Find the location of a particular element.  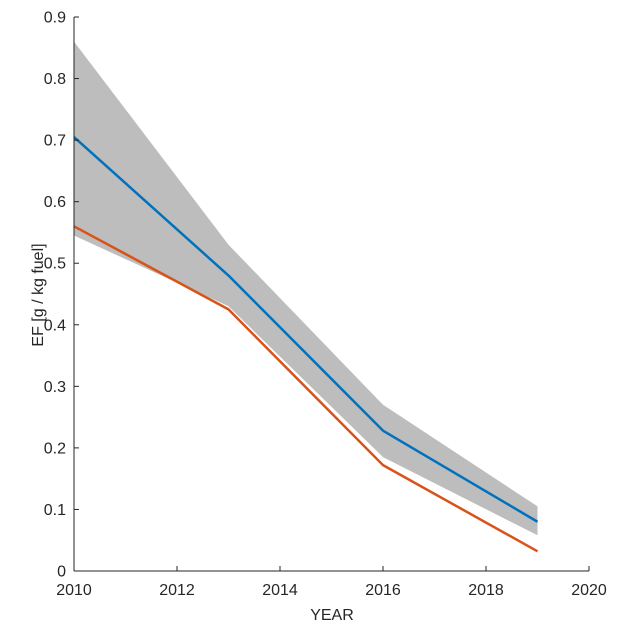

y-tick-label: 0.1 is located at coordinates (55, 510).